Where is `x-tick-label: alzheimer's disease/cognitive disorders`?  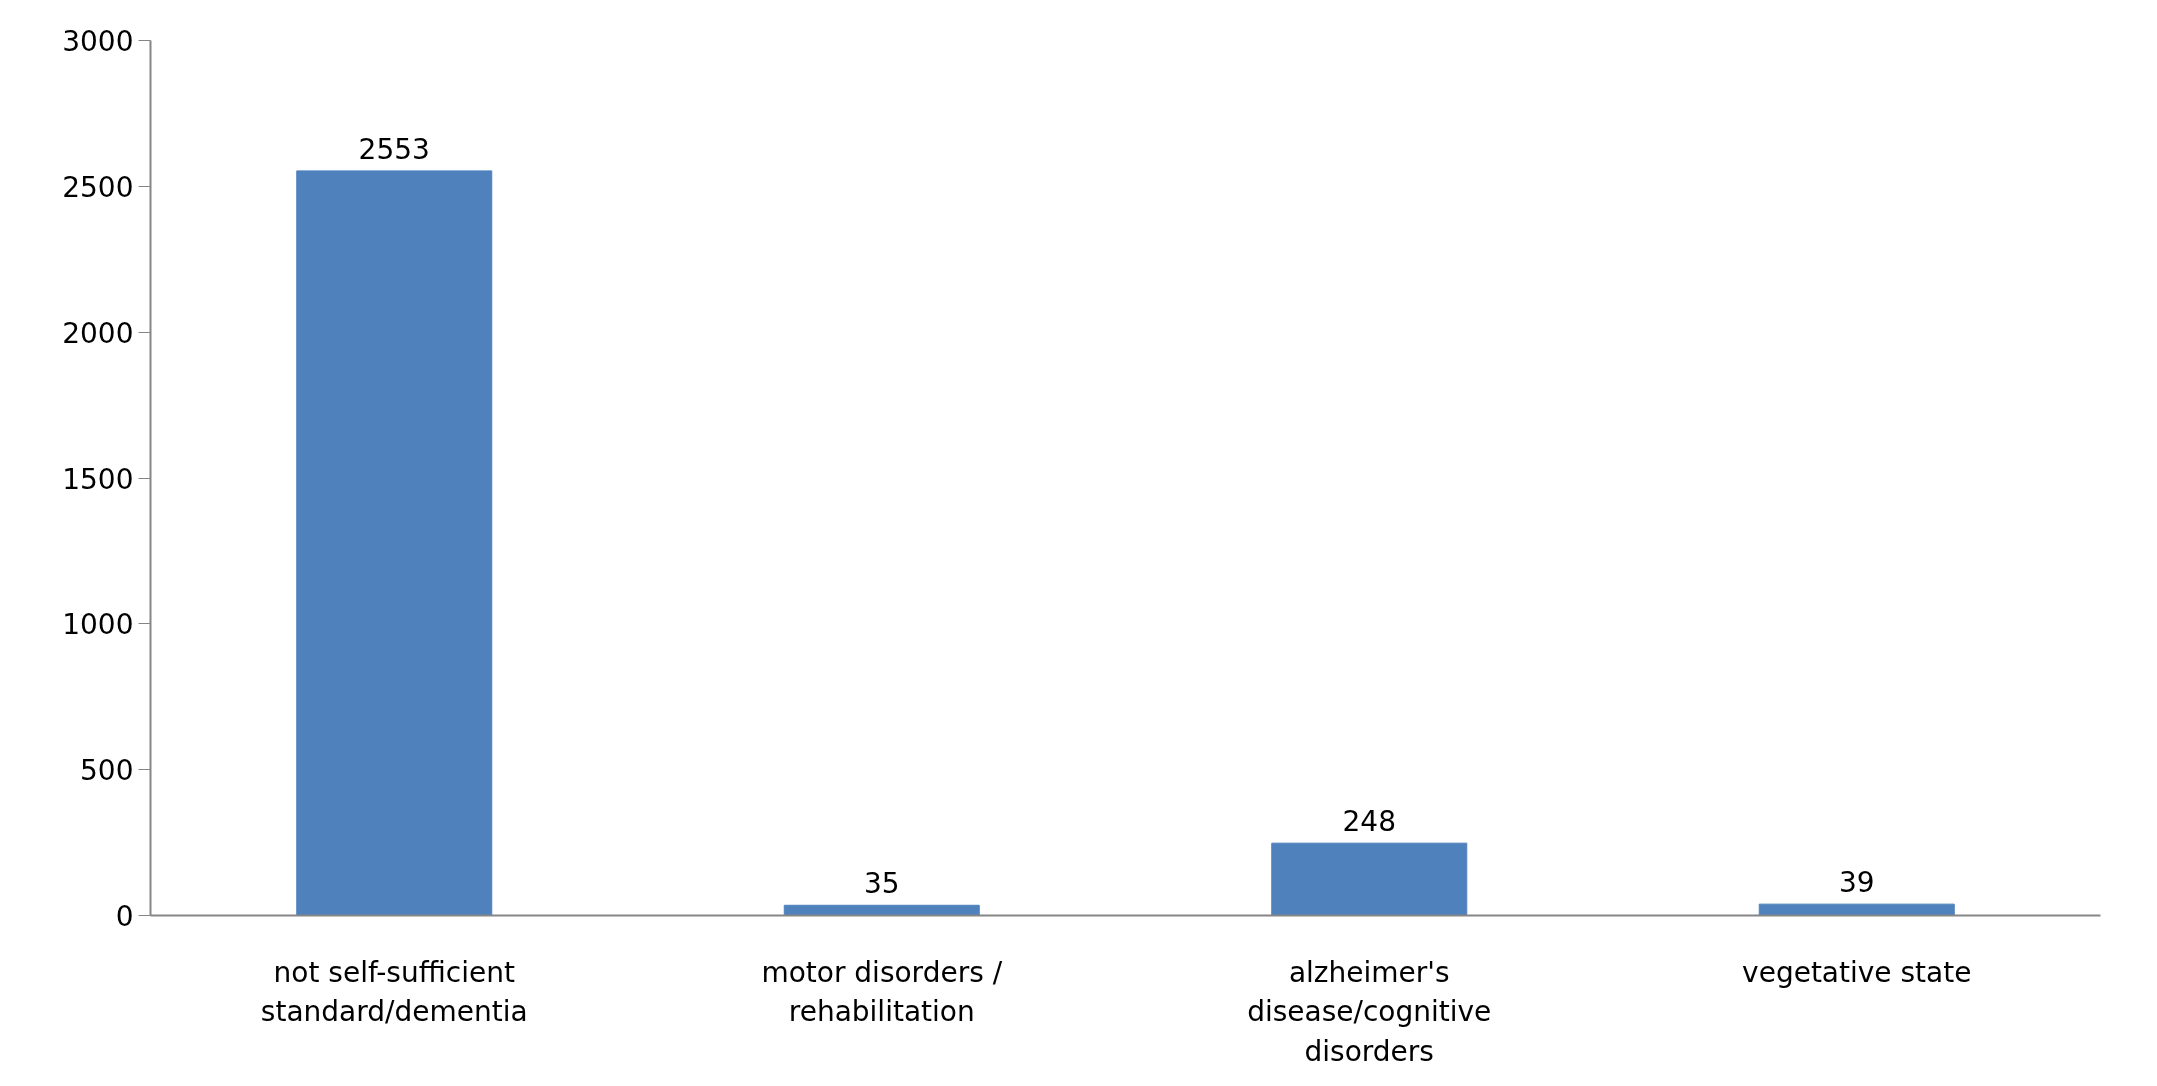 x-tick-label: alzheimer's disease/cognitive disorders is located at coordinates (1369, 1011).